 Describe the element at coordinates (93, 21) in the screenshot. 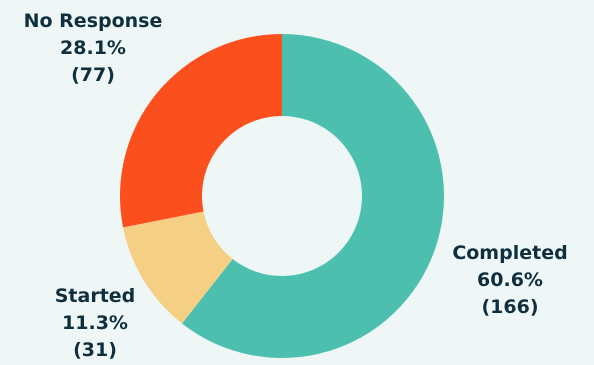

I see `slice-label-name: No Response` at that location.